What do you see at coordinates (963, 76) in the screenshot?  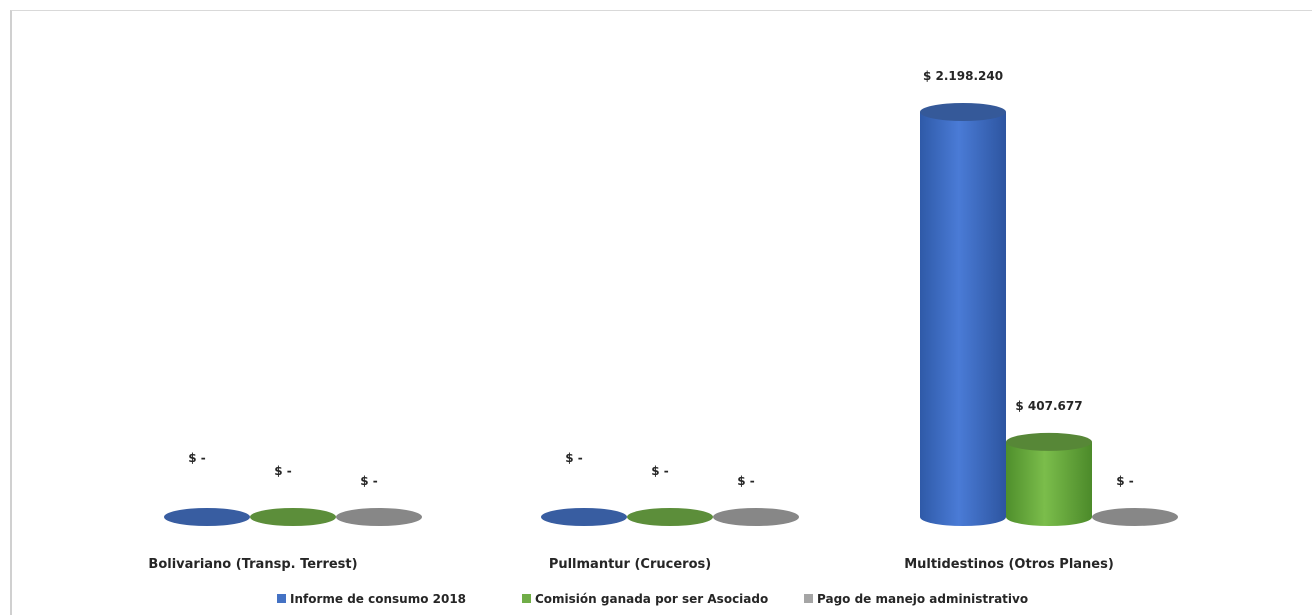 I see `data-label: $ 2.198.240` at bounding box center [963, 76].